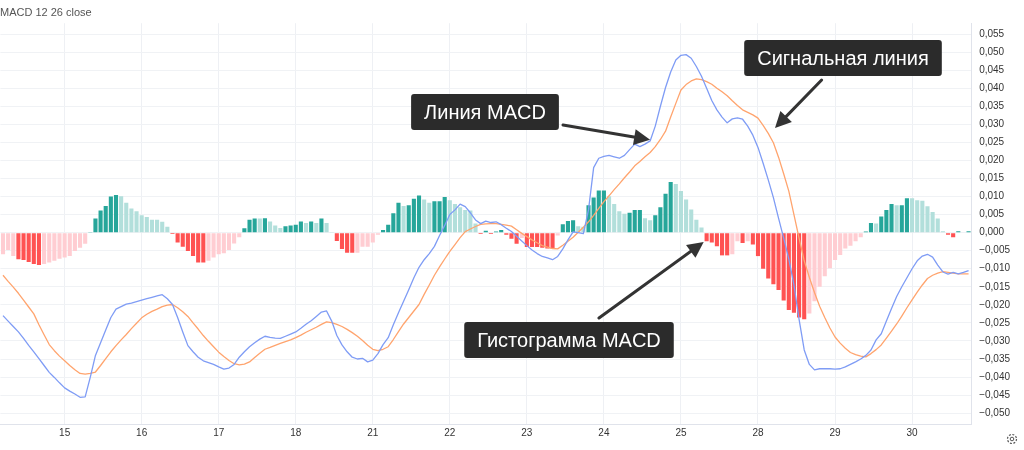  Describe the element at coordinates (992, 160) in the screenshot. I see `y-tick-label: 0,020` at that location.